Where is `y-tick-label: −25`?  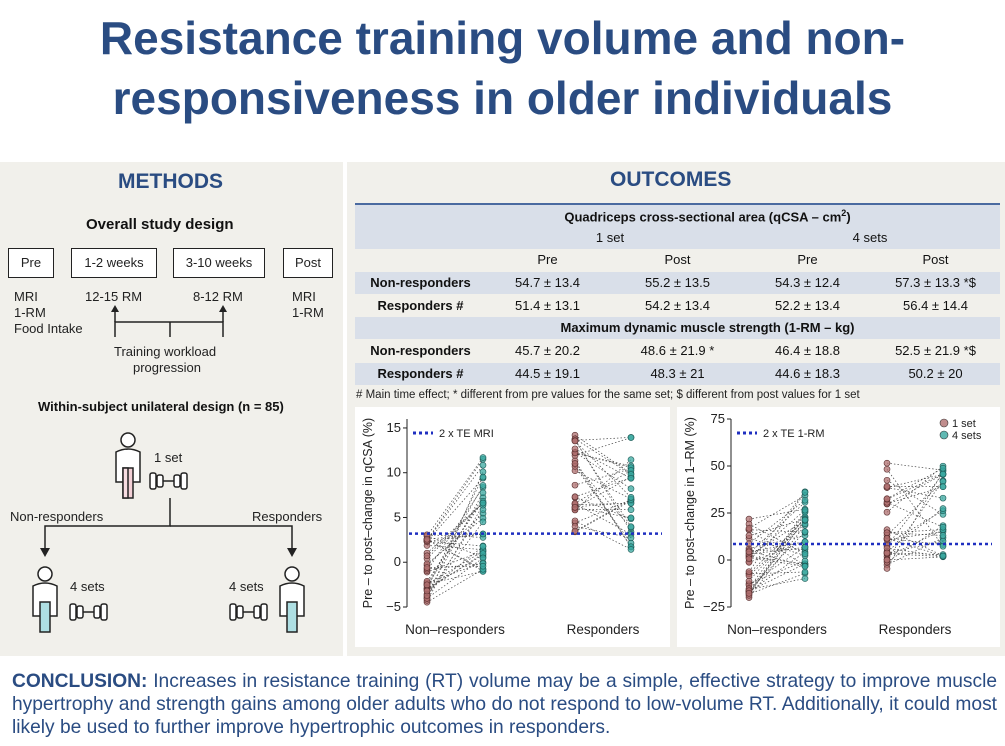
y-tick-label: −25 is located at coordinates (714, 606).